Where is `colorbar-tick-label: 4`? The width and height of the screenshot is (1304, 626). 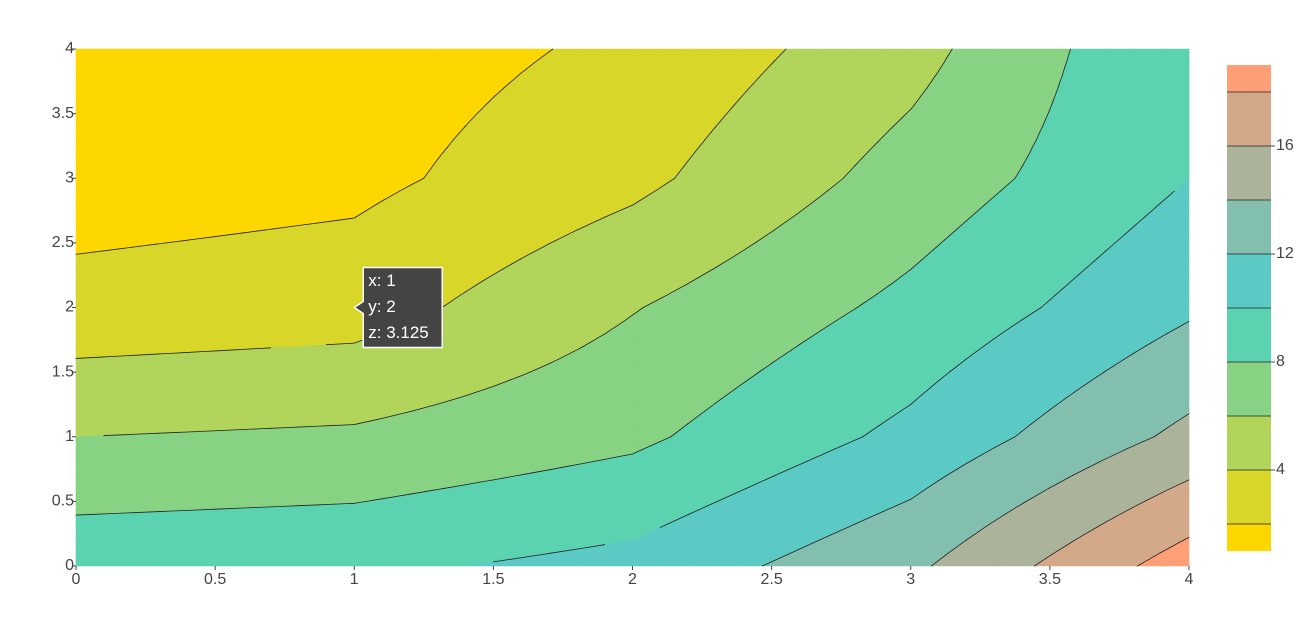 colorbar-tick-label: 4 is located at coordinates (1280, 469).